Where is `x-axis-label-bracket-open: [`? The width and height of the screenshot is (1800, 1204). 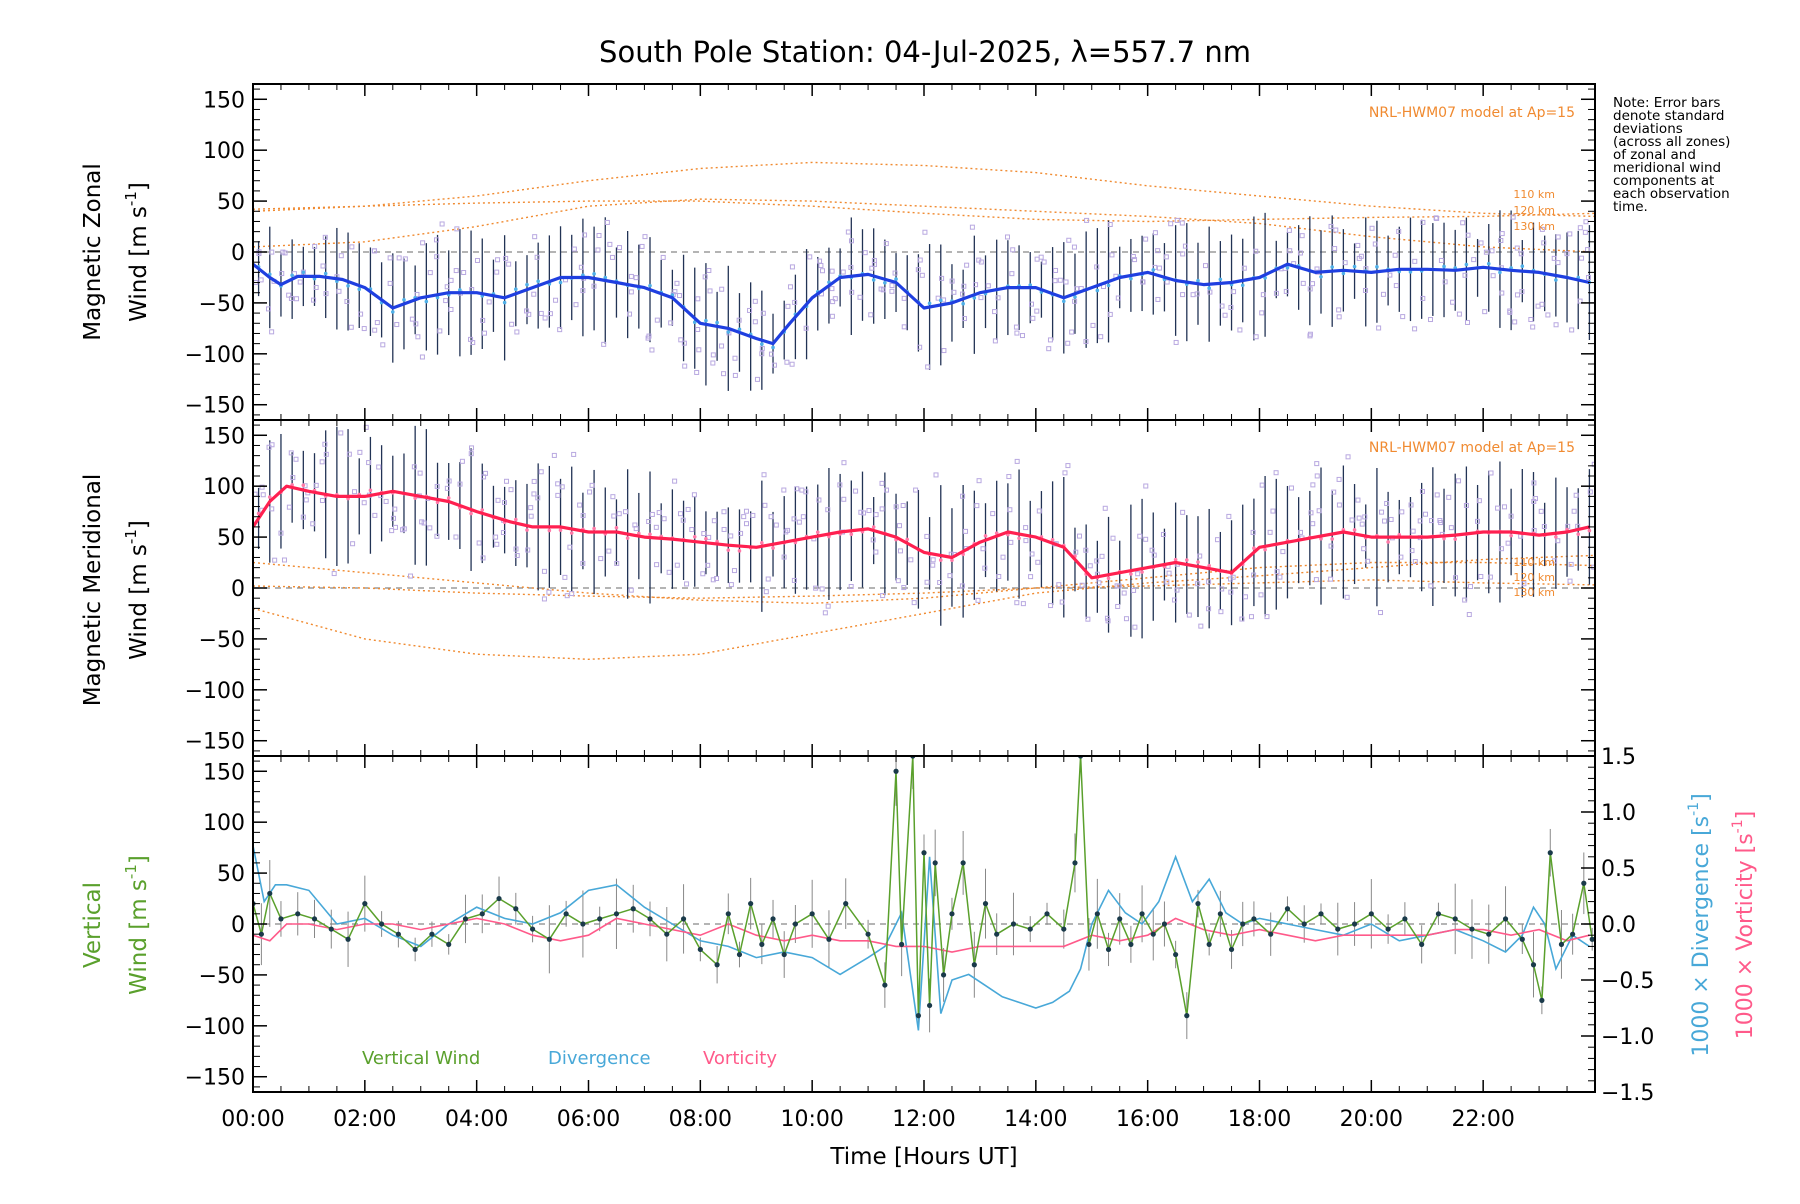
x-axis-label-bracket-open: [ is located at coordinates (898, 1157).